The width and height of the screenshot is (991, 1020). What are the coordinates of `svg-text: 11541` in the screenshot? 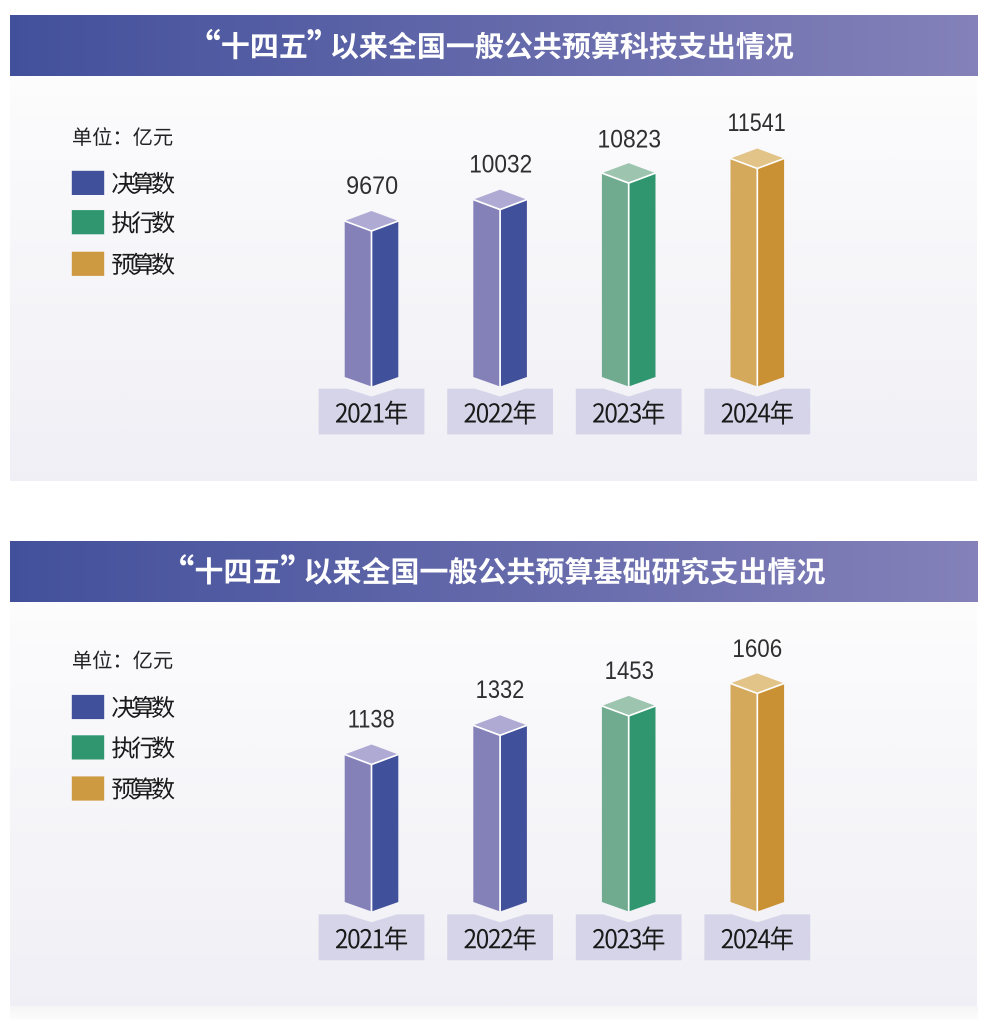 It's located at (756, 123).